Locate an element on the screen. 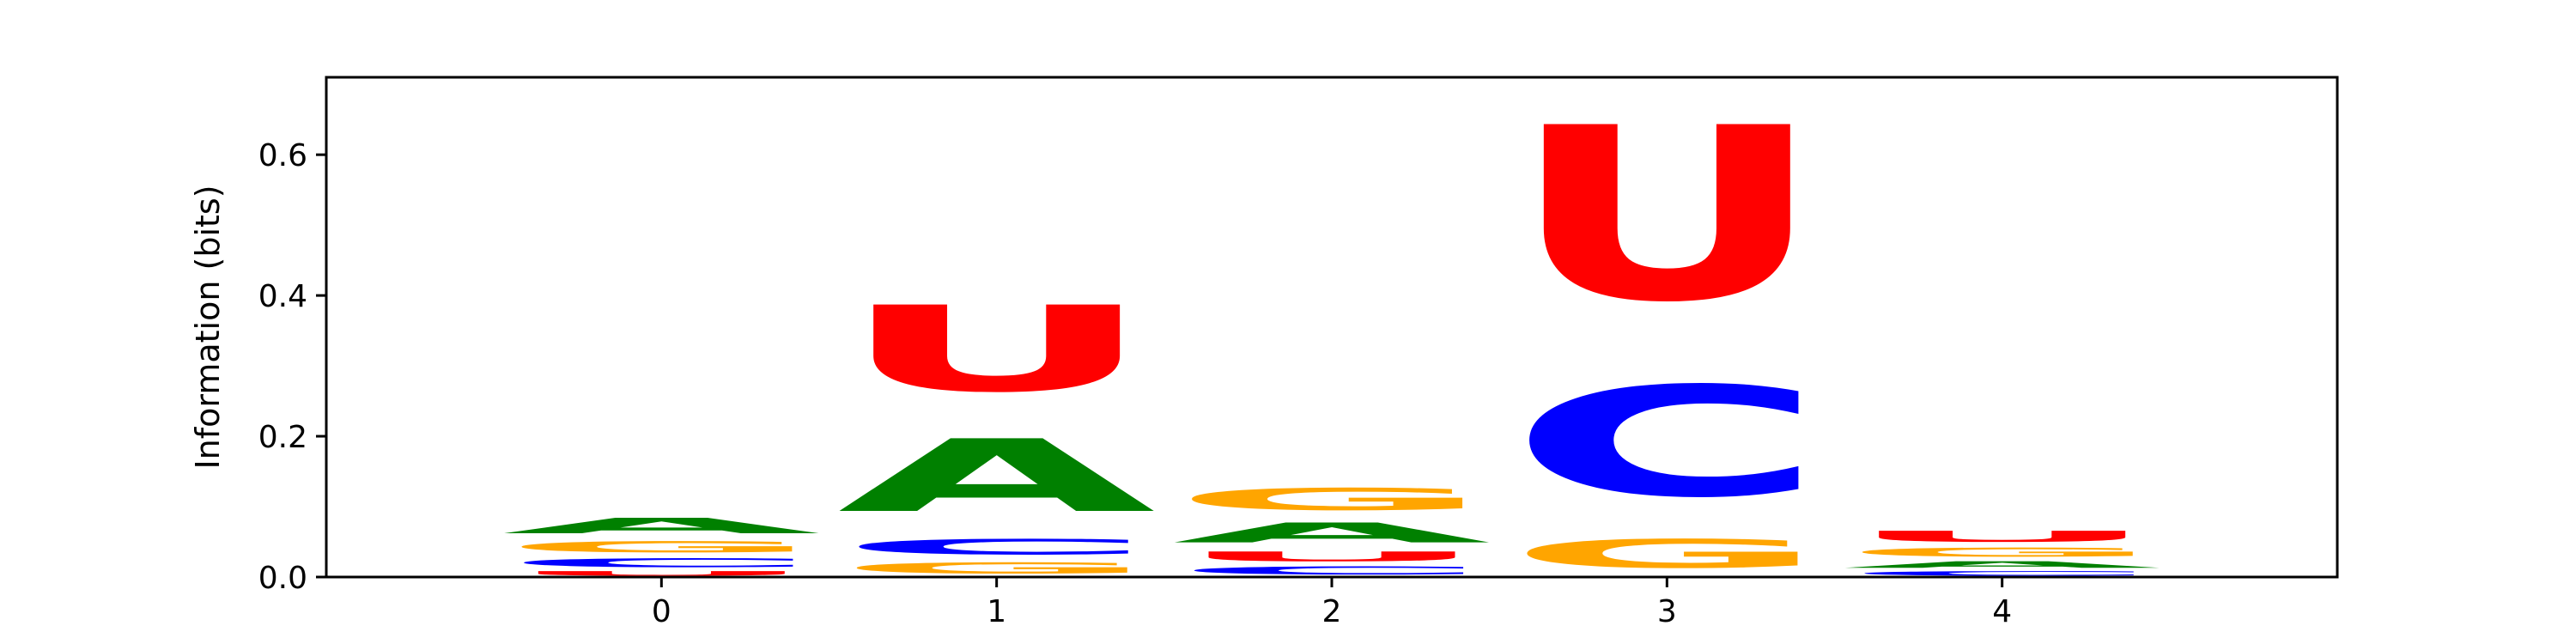 The width and height of the screenshot is (2576, 644). y-tick-label: 0.0 is located at coordinates (282, 578).